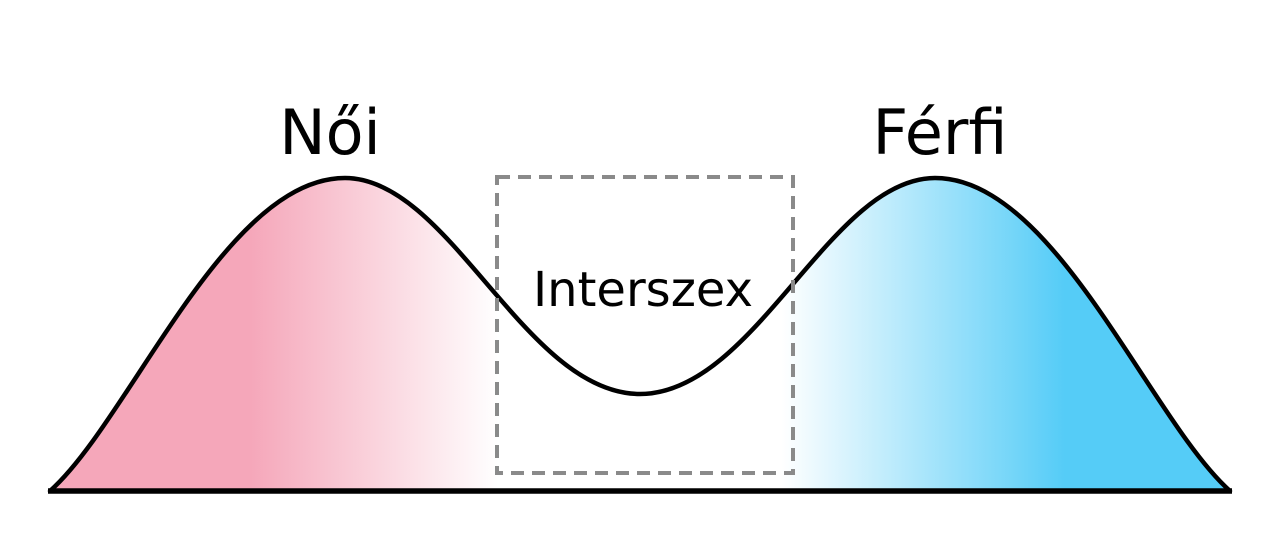 The height and width of the screenshot is (538, 1280). Describe the element at coordinates (330, 132) in the screenshot. I see `label-female: Női` at that location.